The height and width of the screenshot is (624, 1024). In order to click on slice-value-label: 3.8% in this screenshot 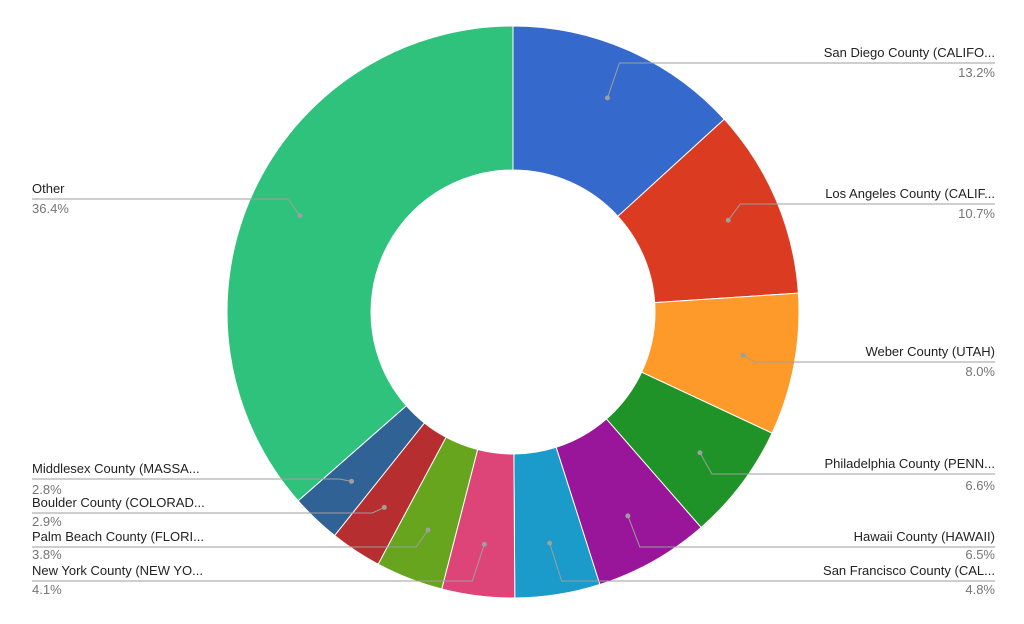, I will do `click(47, 554)`.